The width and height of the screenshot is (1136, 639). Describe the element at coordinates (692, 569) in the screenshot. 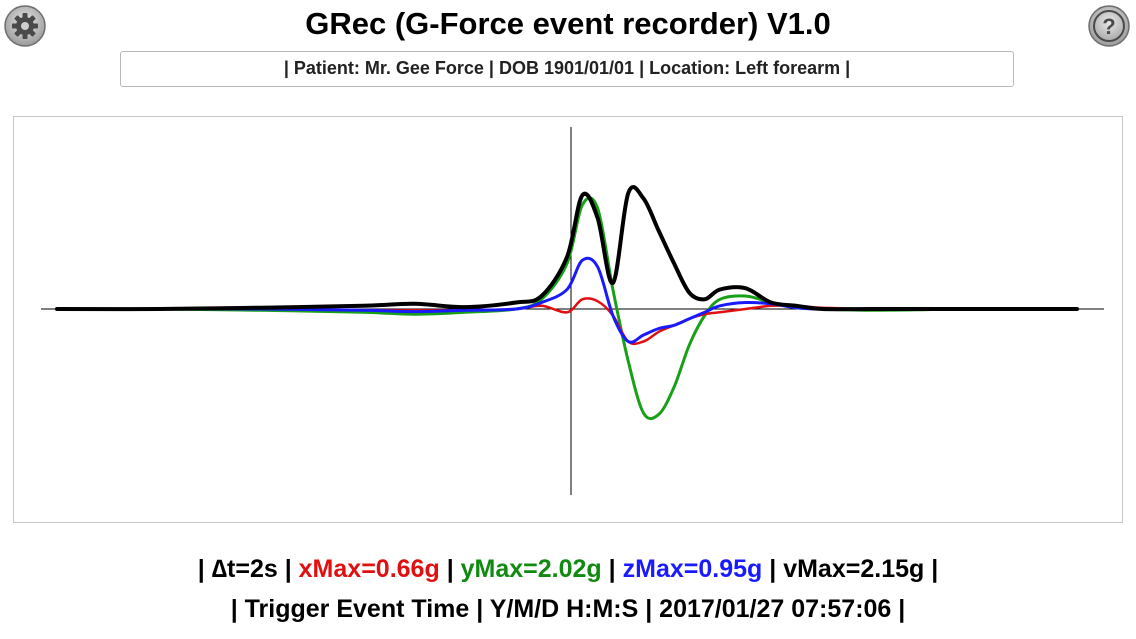

I see `z-max-value: zMax=0.95g` at that location.